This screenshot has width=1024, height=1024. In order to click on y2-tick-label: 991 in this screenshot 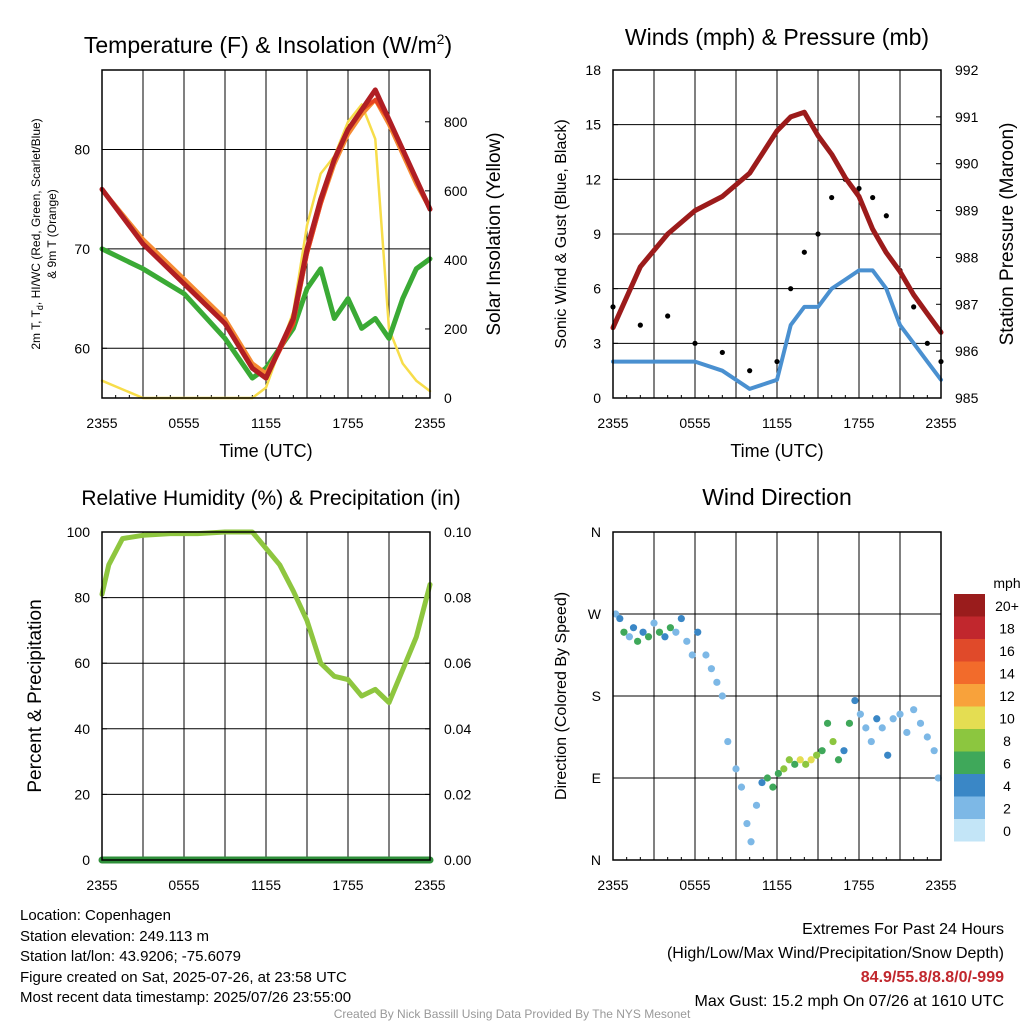, I will do `click(967, 117)`.